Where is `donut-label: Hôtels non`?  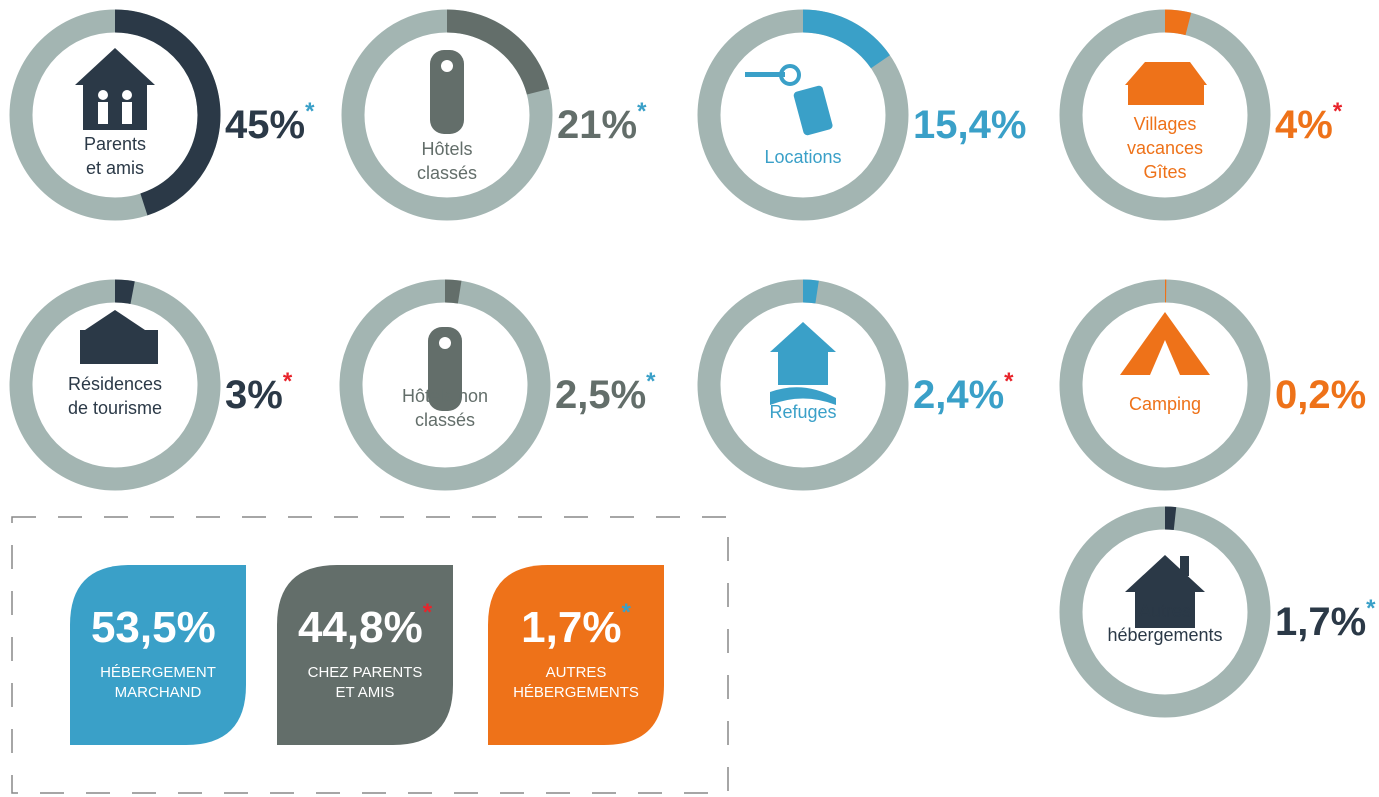
donut-label: Hôtels non is located at coordinates (445, 396).